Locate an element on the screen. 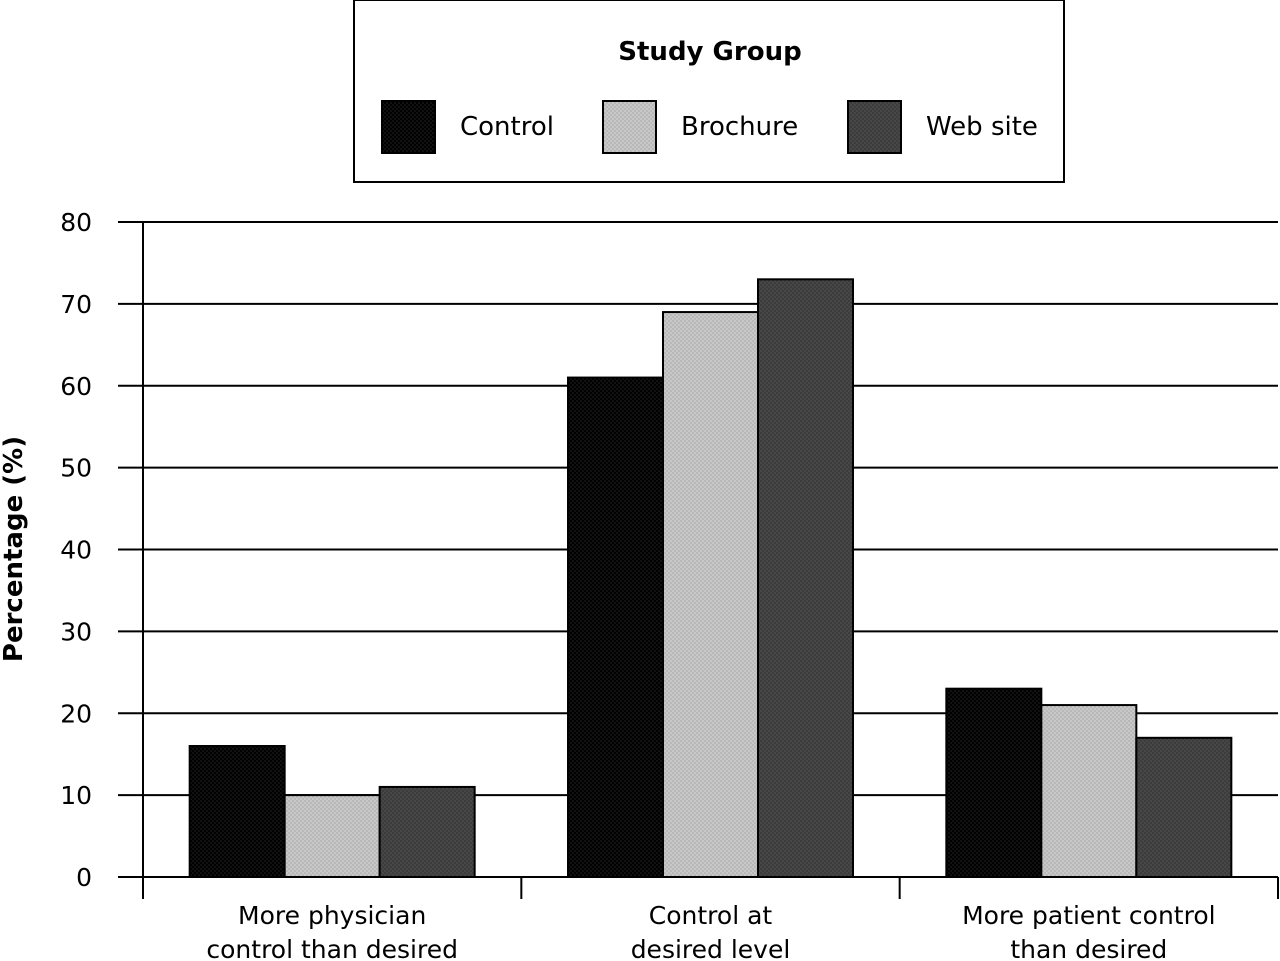 Image resolution: width=1280 pixels, height=961 pixels. y-tick-label: 10 is located at coordinates (76, 795).